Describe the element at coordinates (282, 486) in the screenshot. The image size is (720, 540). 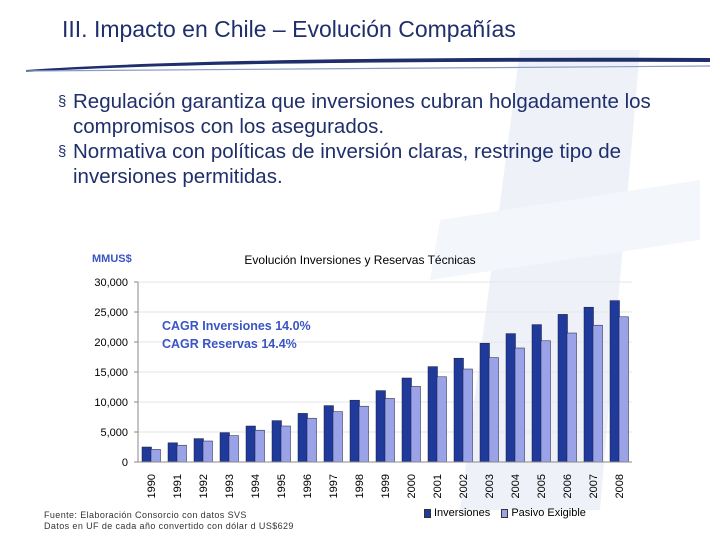
I see `x-tick-label: 1995` at that location.